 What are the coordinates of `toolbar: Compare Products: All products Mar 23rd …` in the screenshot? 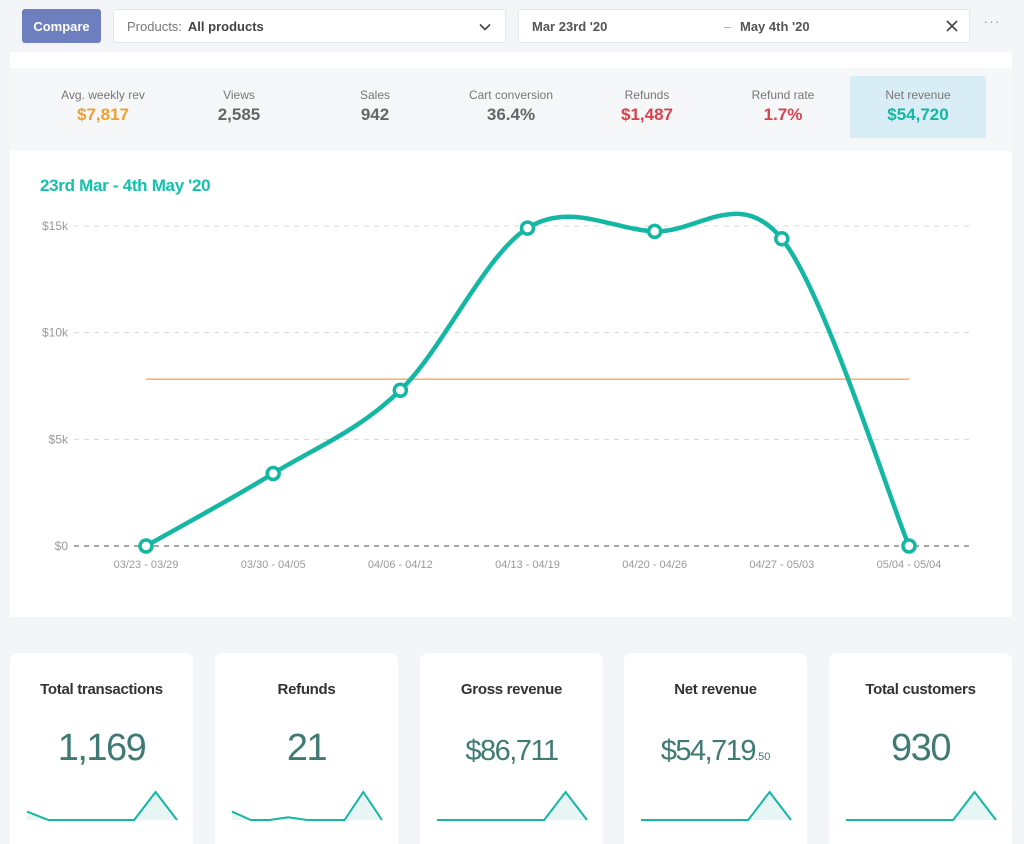 It's located at (512, 26).